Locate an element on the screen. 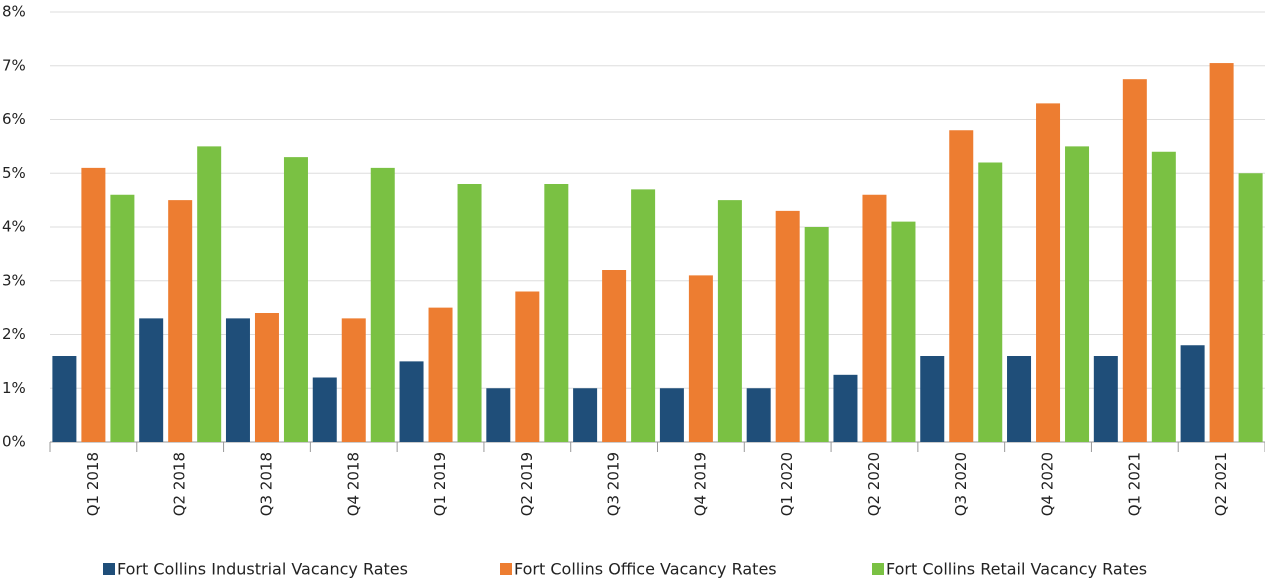 The height and width of the screenshot is (583, 1265). x-tick-label: Q2 2021 is located at coordinates (1221, 484).